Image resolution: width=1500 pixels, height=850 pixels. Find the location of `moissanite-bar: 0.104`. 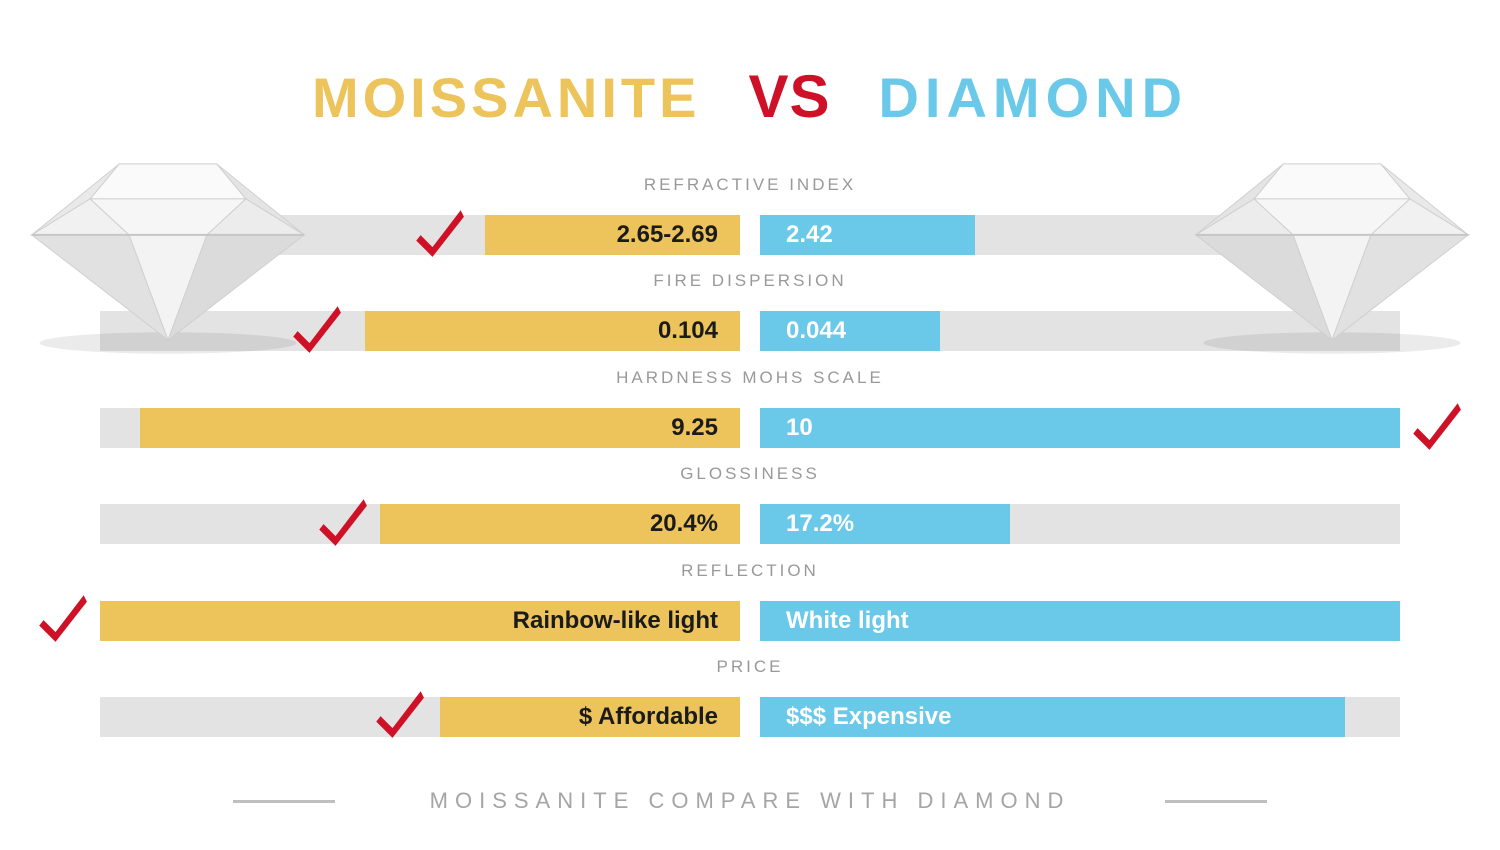

moissanite-bar: 0.104 is located at coordinates (552, 331).